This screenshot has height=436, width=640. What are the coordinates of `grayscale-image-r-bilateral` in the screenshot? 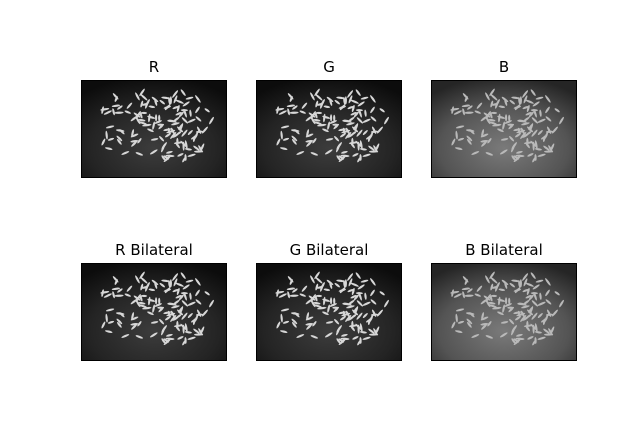 It's located at (154, 312).